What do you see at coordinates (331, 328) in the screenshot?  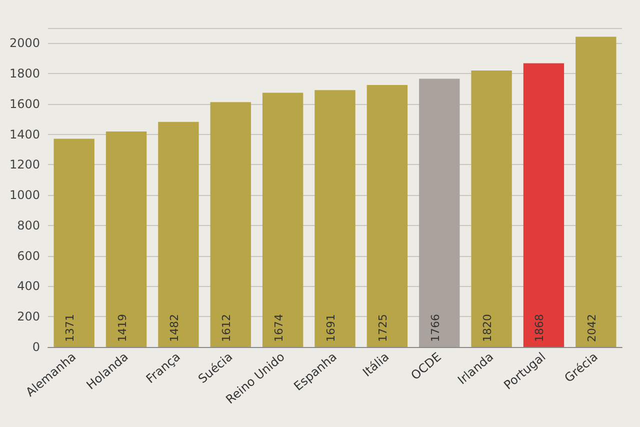 I see `data-label: 1691` at bounding box center [331, 328].